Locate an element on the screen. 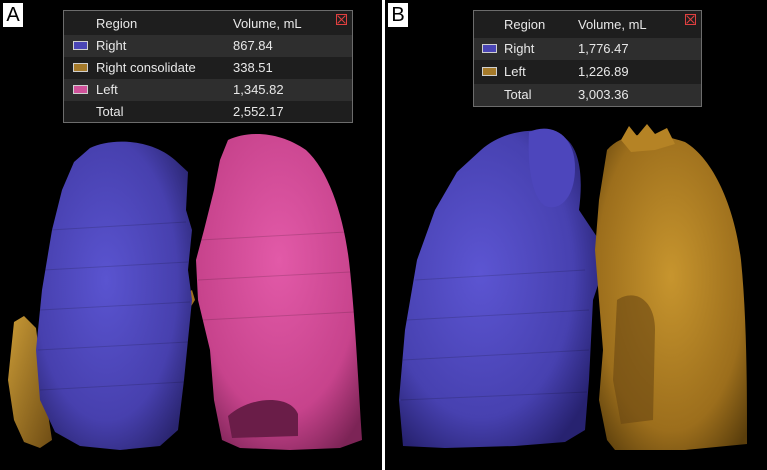 The image size is (767, 470). total-volume: 3,003.36 is located at coordinates (603, 94).